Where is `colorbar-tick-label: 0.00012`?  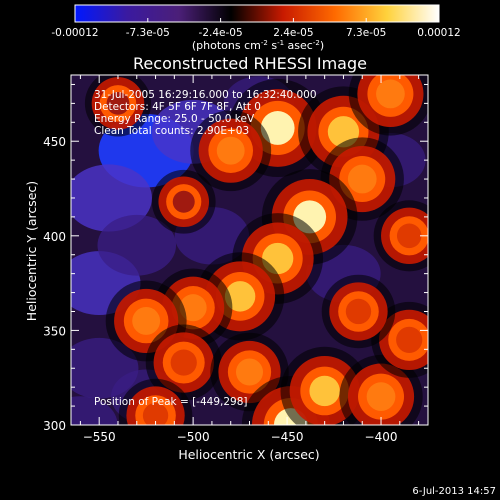
colorbar-tick-label: 0.00012 is located at coordinates (438, 33).